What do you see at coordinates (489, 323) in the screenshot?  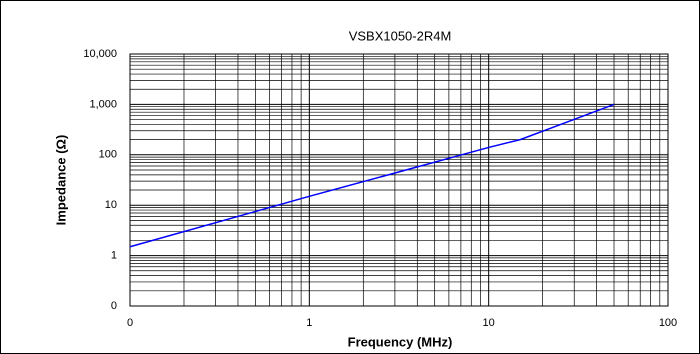 I see `x-tick-label: 10` at bounding box center [489, 323].